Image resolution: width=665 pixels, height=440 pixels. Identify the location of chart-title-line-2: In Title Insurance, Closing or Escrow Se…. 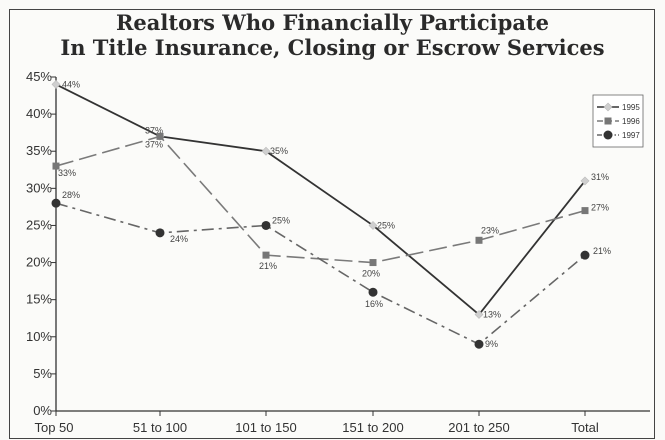
(332, 47).